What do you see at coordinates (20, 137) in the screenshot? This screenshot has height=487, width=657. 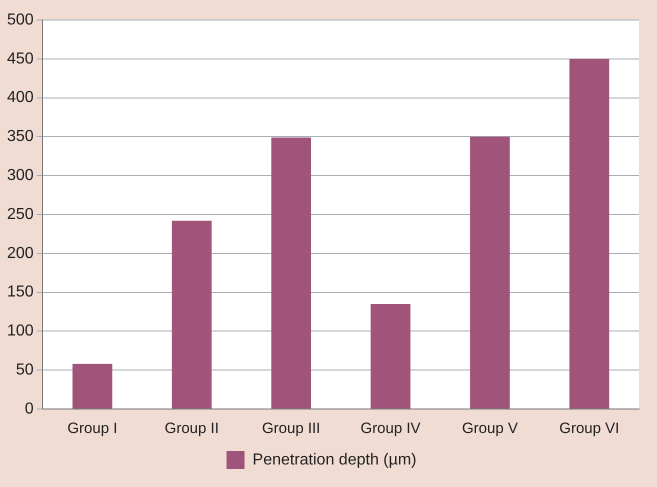 I see `y-tick-label: 350` at bounding box center [20, 137].